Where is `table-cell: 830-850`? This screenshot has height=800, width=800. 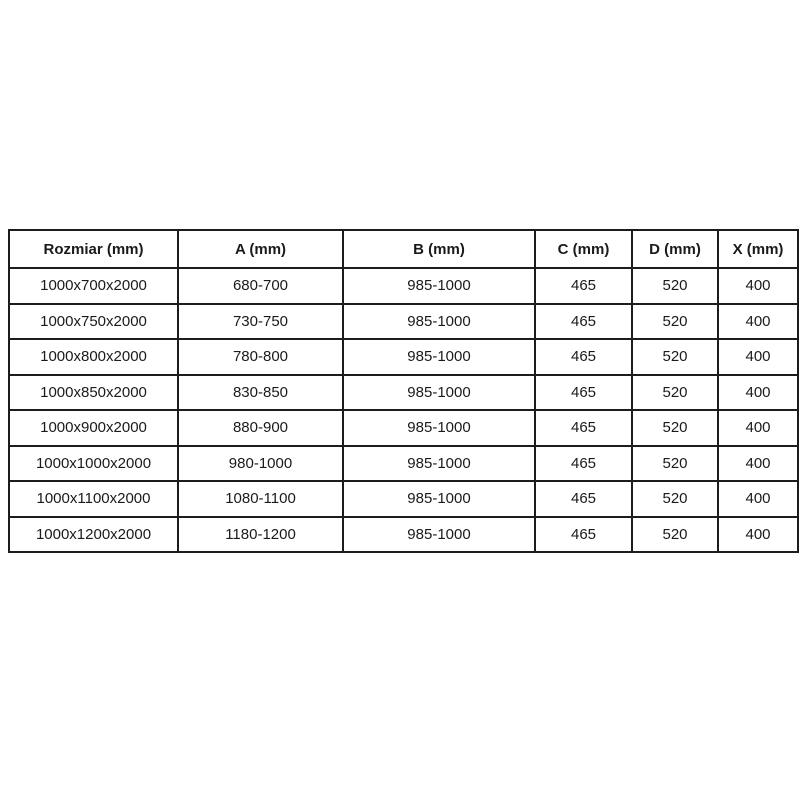
table-cell: 830-850 is located at coordinates (260, 392).